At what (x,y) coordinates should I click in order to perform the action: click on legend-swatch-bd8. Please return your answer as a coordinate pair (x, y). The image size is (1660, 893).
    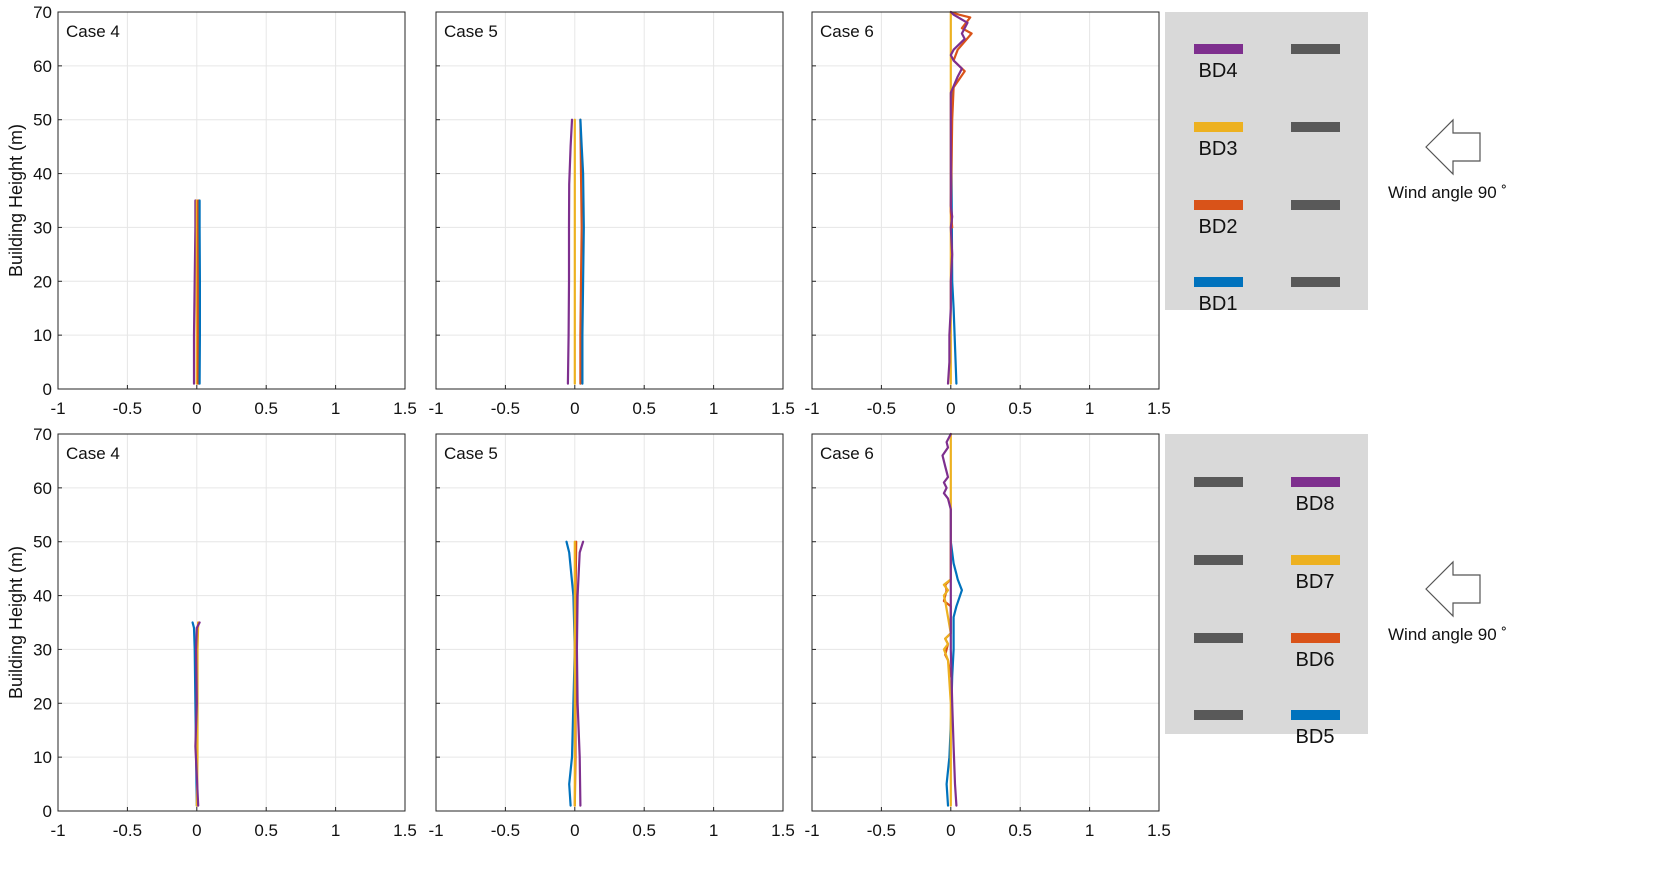
    Looking at the image, I should click on (1315, 482).